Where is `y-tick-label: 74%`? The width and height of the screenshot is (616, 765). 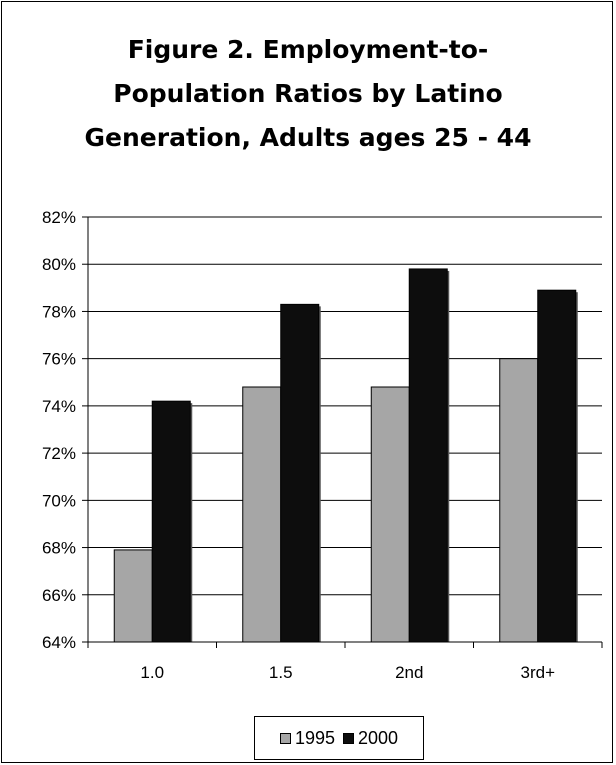
y-tick-label: 74% is located at coordinates (59, 406).